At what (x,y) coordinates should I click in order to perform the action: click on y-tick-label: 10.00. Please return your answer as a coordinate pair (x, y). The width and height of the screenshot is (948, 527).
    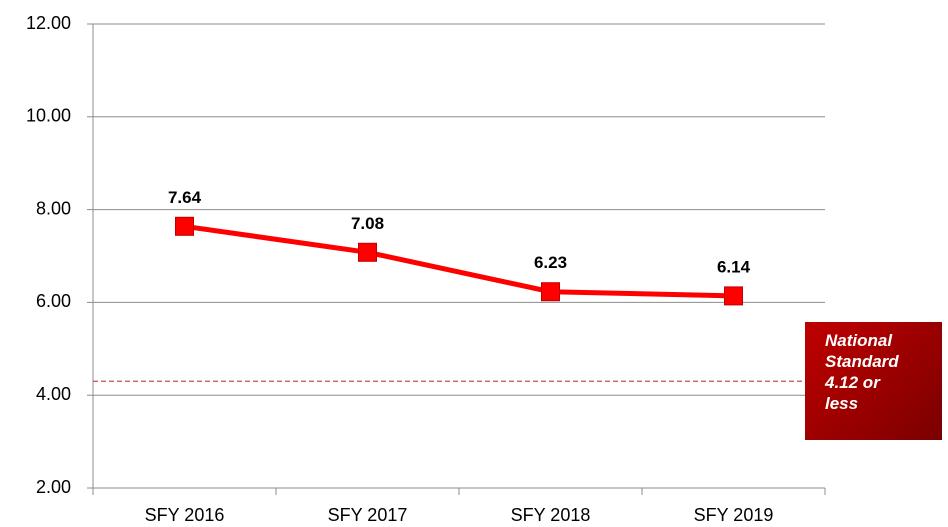
    Looking at the image, I should click on (48, 116).